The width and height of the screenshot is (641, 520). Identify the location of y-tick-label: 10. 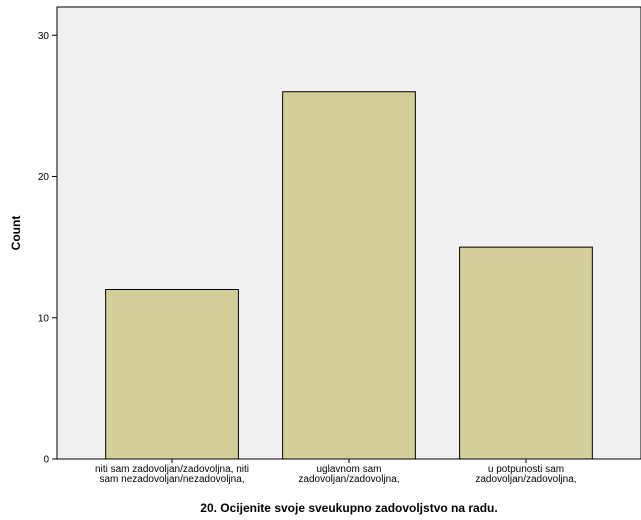
(44, 318).